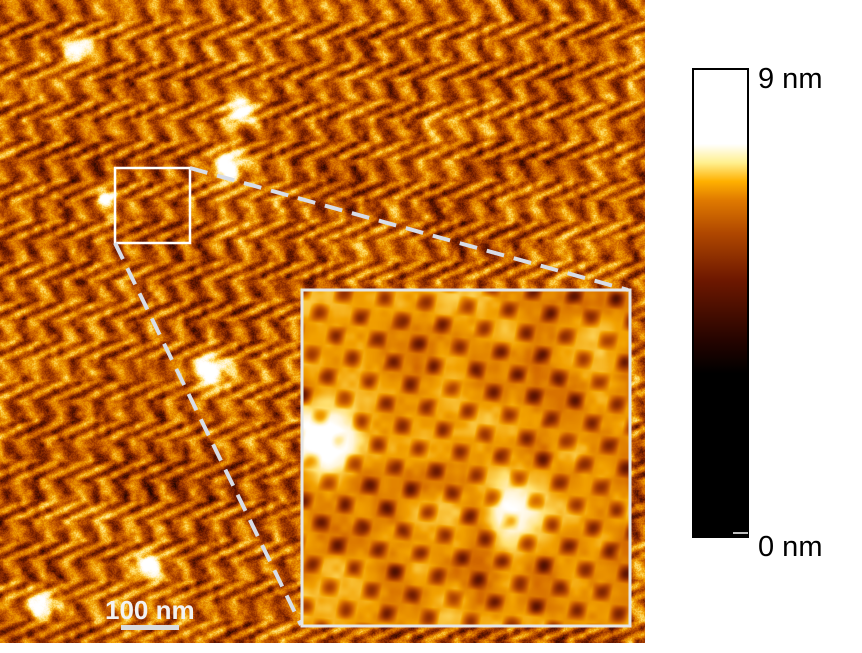 The height and width of the screenshot is (653, 862). I want to click on colorbar-max-label: 9 nm, so click(790, 79).